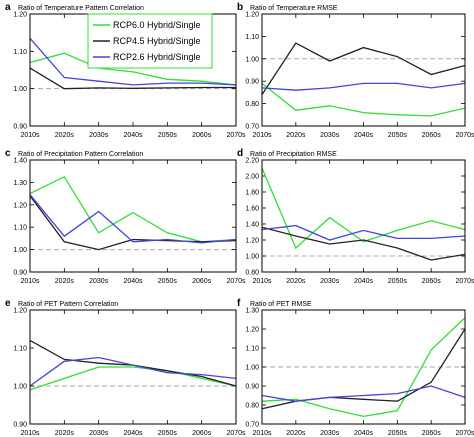 The height and width of the screenshot is (437, 474). What do you see at coordinates (81, 8) in the screenshot?
I see `panel-title: Ratio of Temperature Pattern Correlation` at bounding box center [81, 8].